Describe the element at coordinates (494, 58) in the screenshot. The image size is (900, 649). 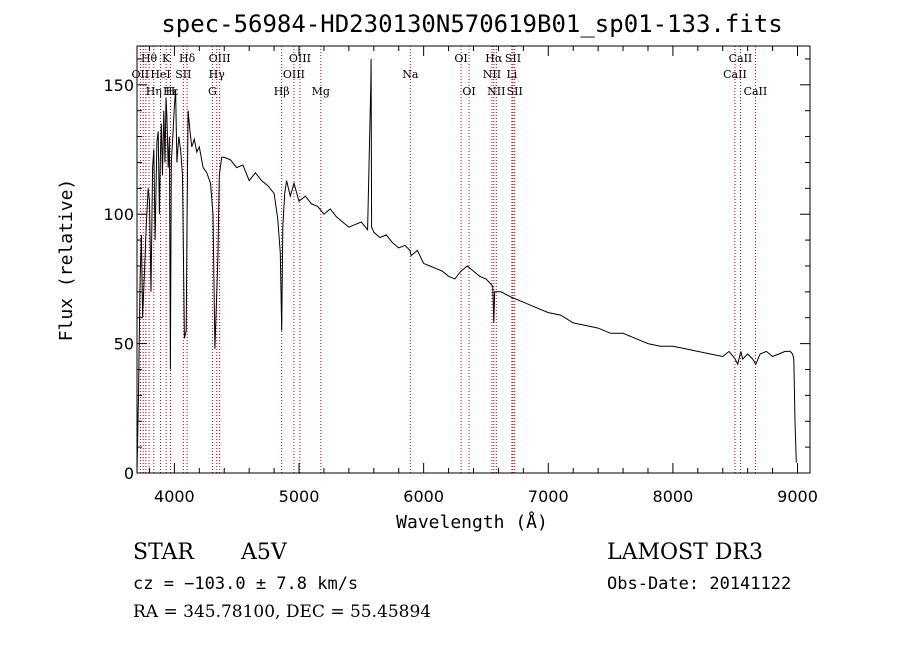
I see `line-label: Hα` at that location.